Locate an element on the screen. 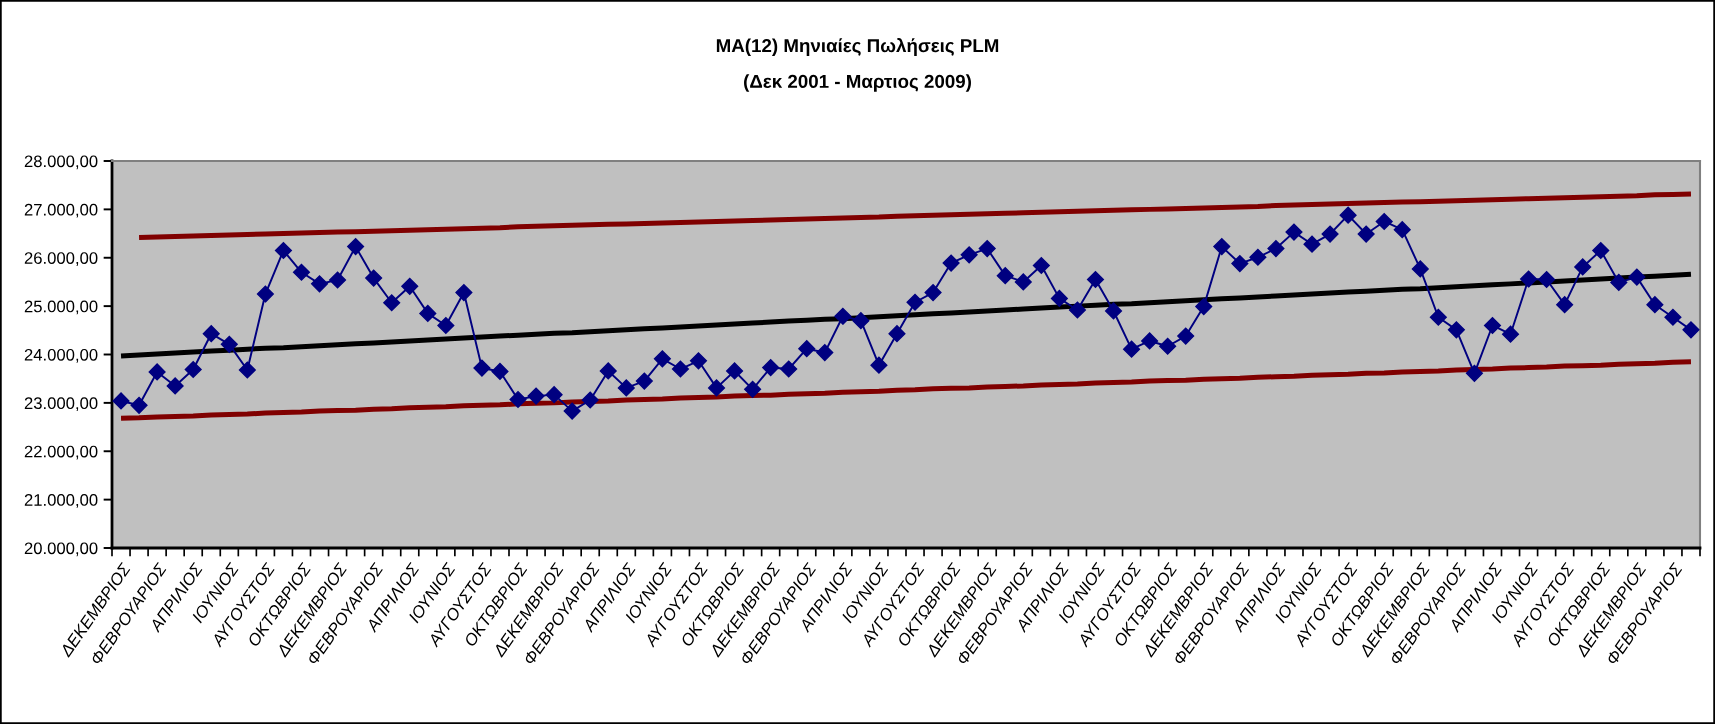 This screenshot has width=1715, height=724. y-tick-label: 27.000,00 is located at coordinates (61, 210).